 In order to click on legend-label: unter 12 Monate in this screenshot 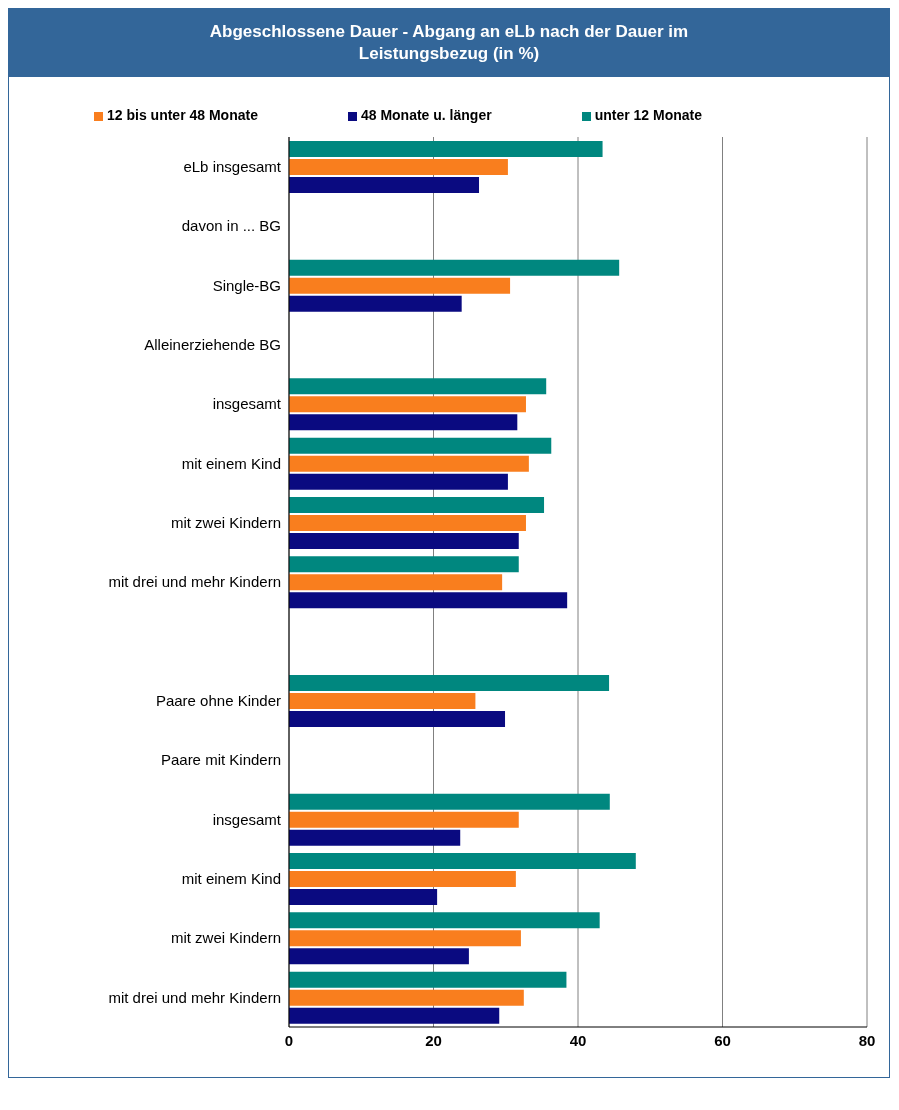, I will do `click(648, 115)`.